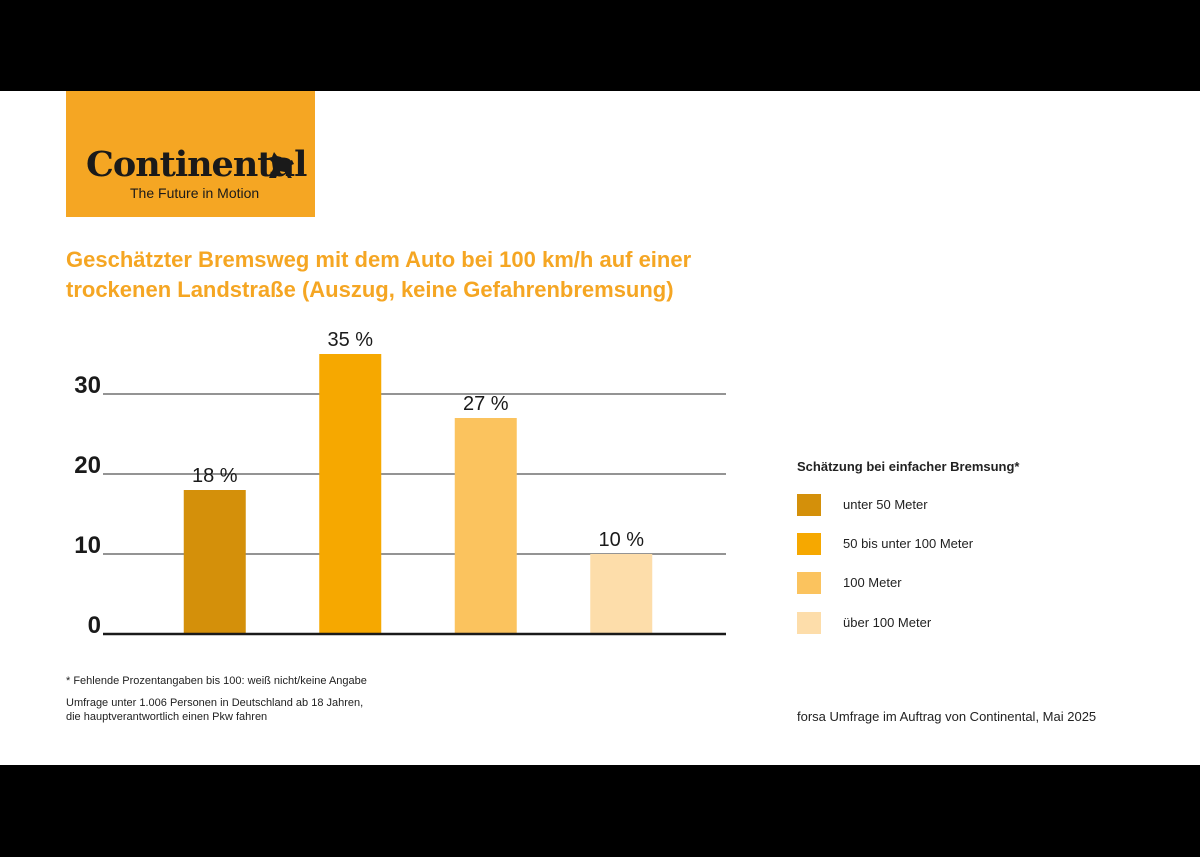 The image size is (1200, 857). What do you see at coordinates (87, 465) in the screenshot?
I see `y-tick-label: 20` at bounding box center [87, 465].